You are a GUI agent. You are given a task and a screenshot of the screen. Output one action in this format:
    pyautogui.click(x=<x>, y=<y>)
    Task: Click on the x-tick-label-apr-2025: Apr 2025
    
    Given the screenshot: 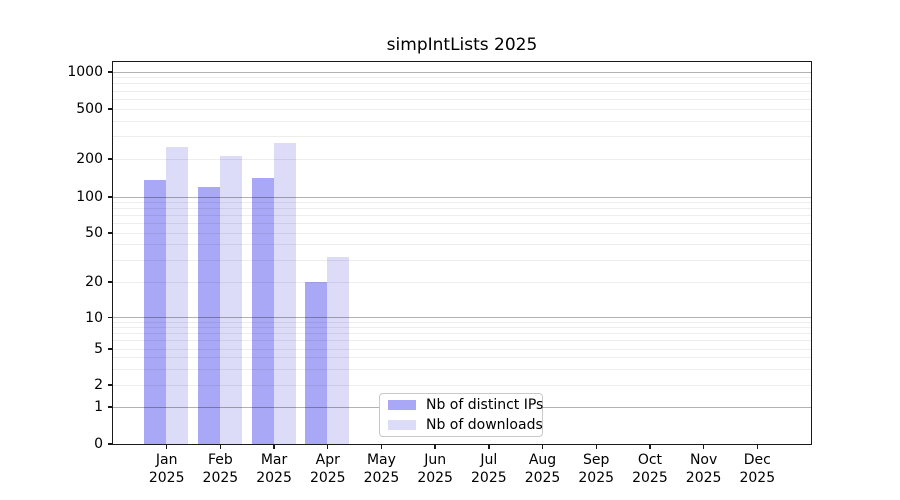 What is the action you would take?
    pyautogui.click(x=328, y=469)
    